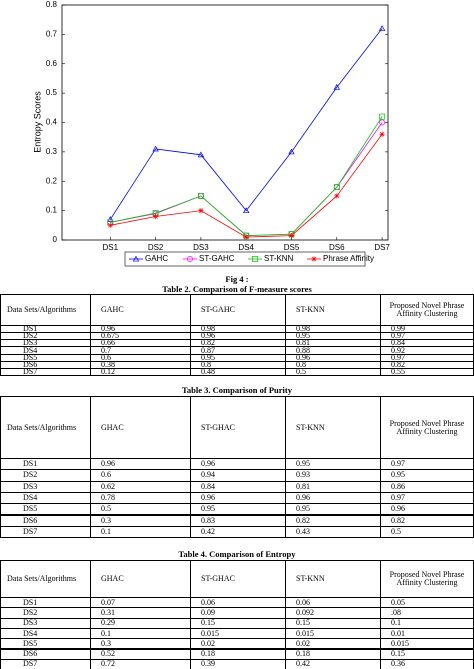  What do you see at coordinates (52, 180) in the screenshot?
I see `y-tick-label: 0.2` at bounding box center [52, 180].